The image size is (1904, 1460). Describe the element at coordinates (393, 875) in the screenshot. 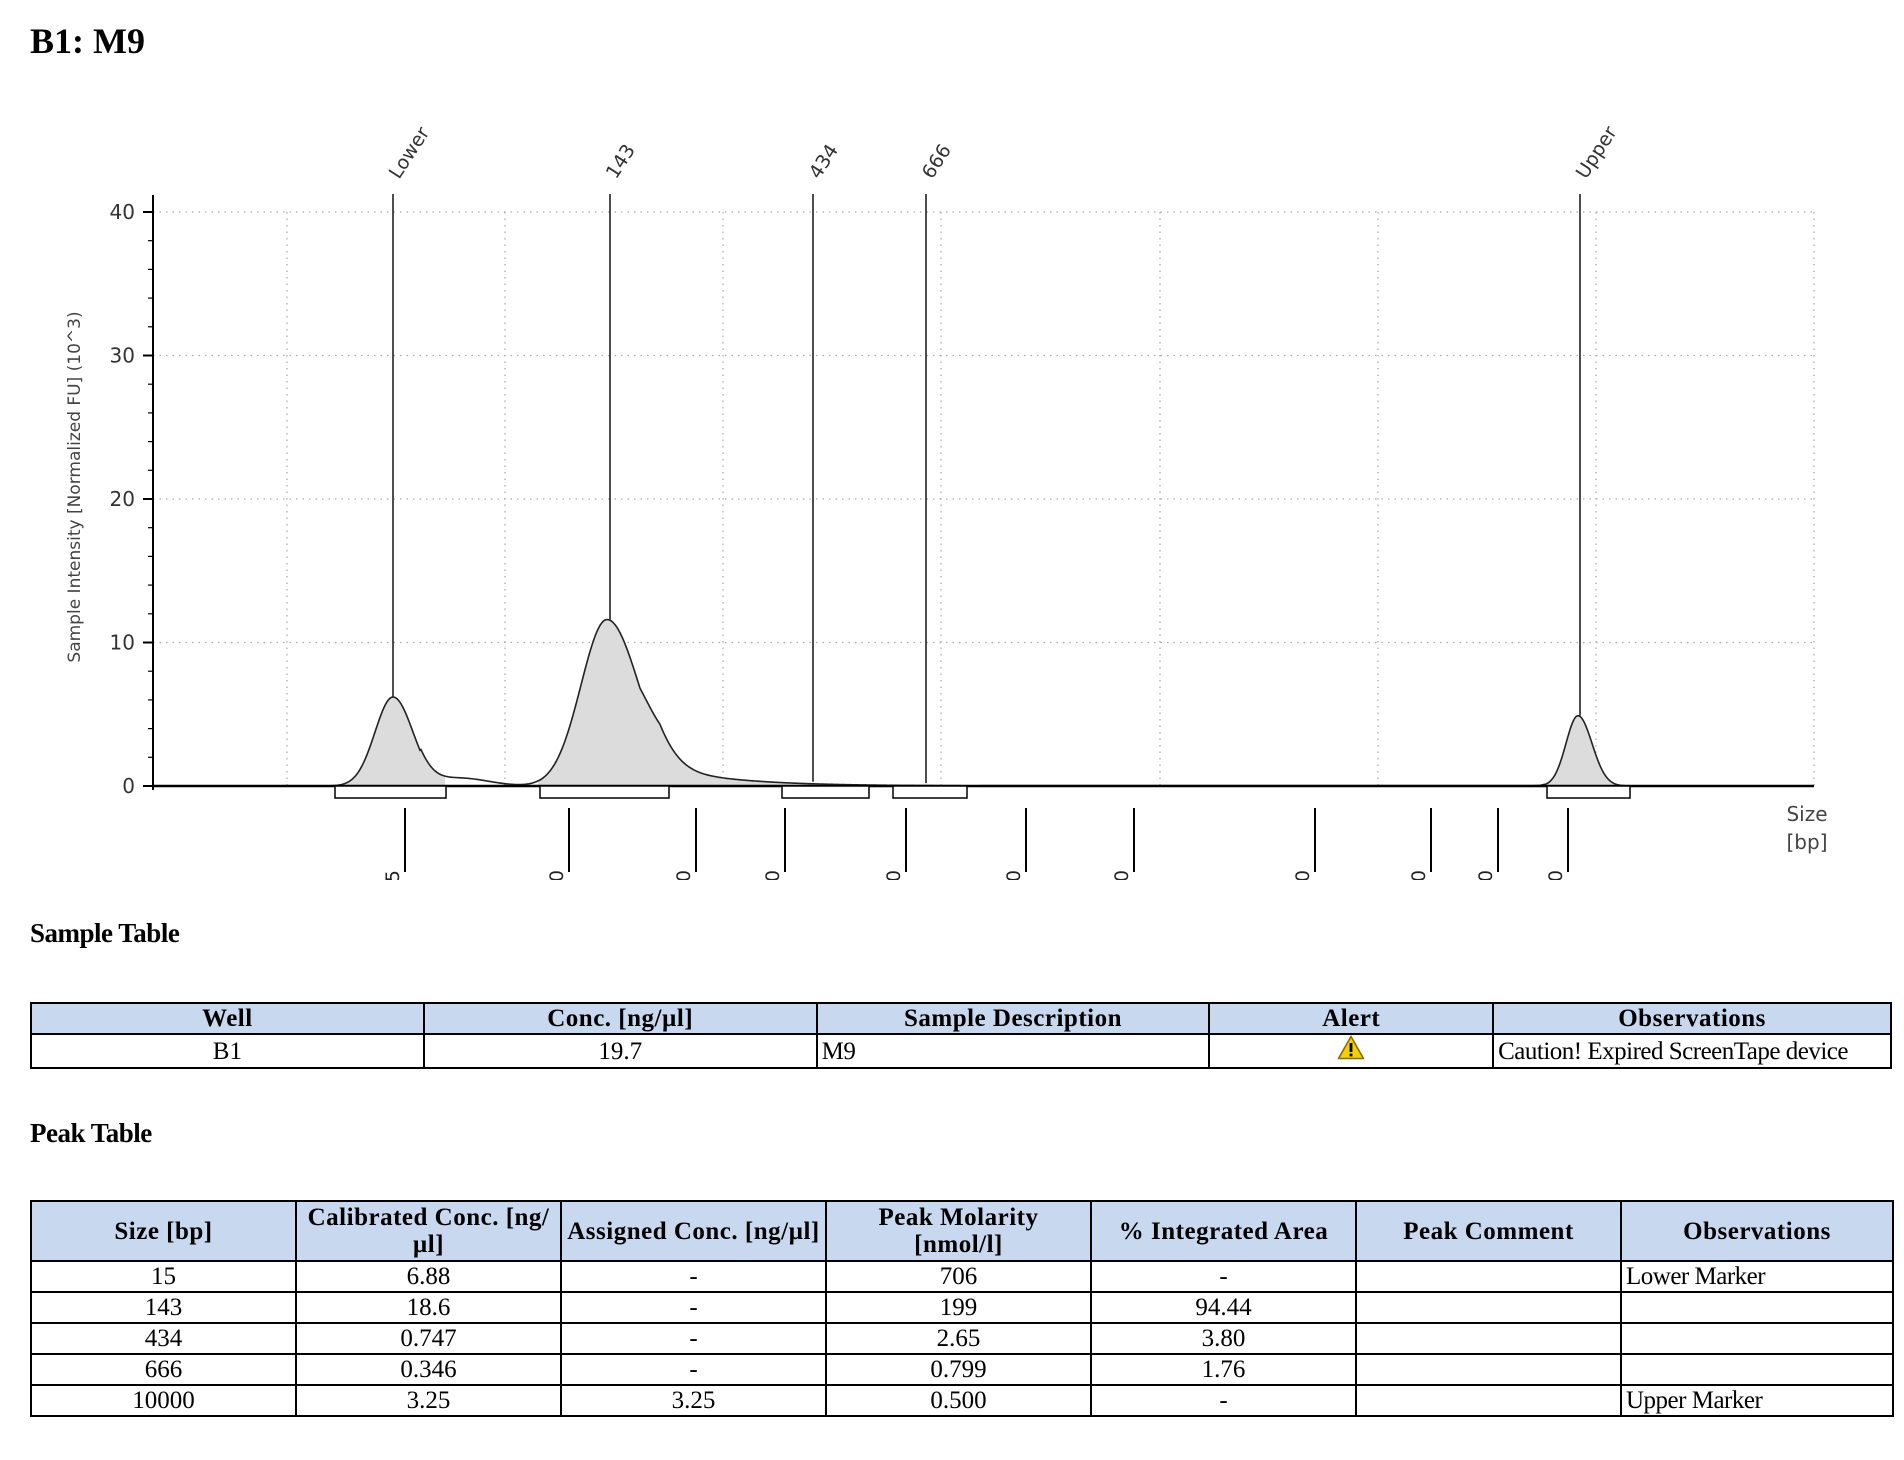

I see `x-tick-label: 15` at that location.